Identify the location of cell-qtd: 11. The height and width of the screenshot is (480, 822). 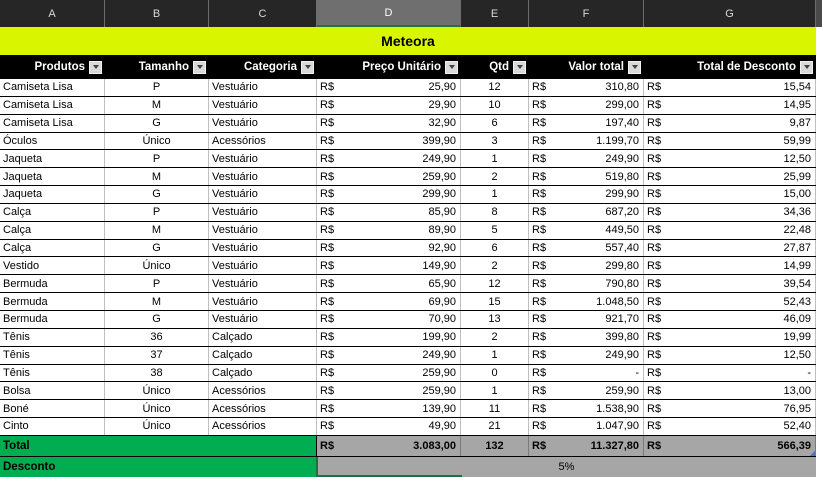
(495, 409).